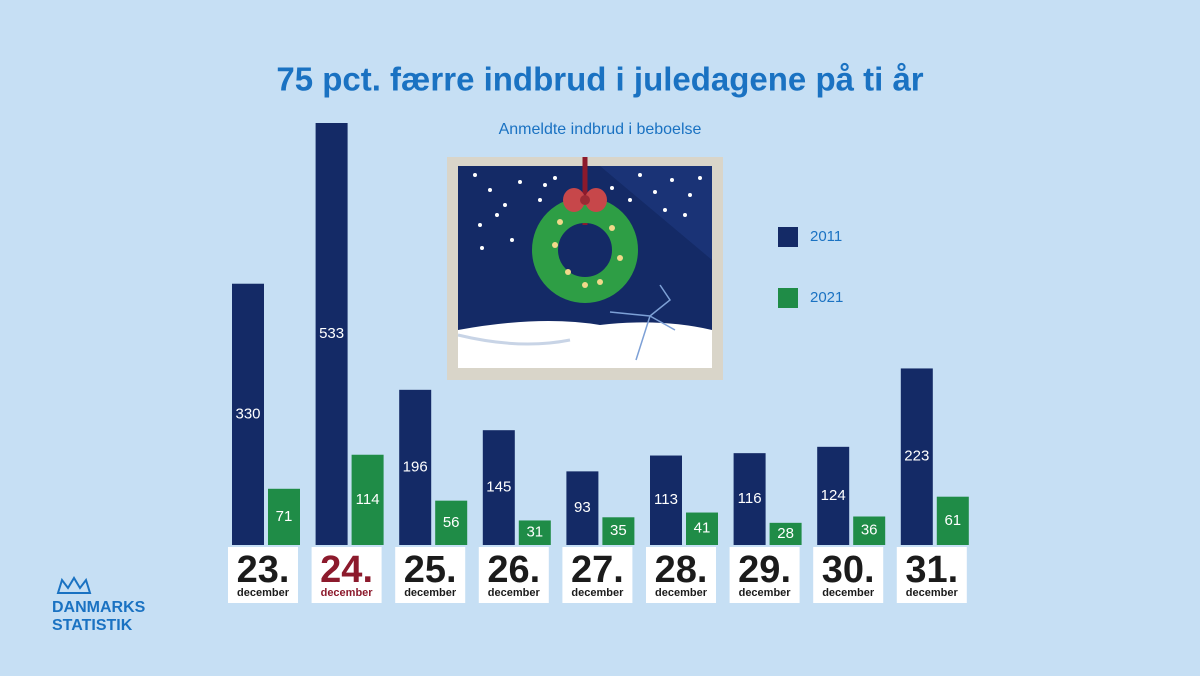 Image resolution: width=1200 pixels, height=676 pixels. I want to click on x-tick-label: 31., so click(931, 570).